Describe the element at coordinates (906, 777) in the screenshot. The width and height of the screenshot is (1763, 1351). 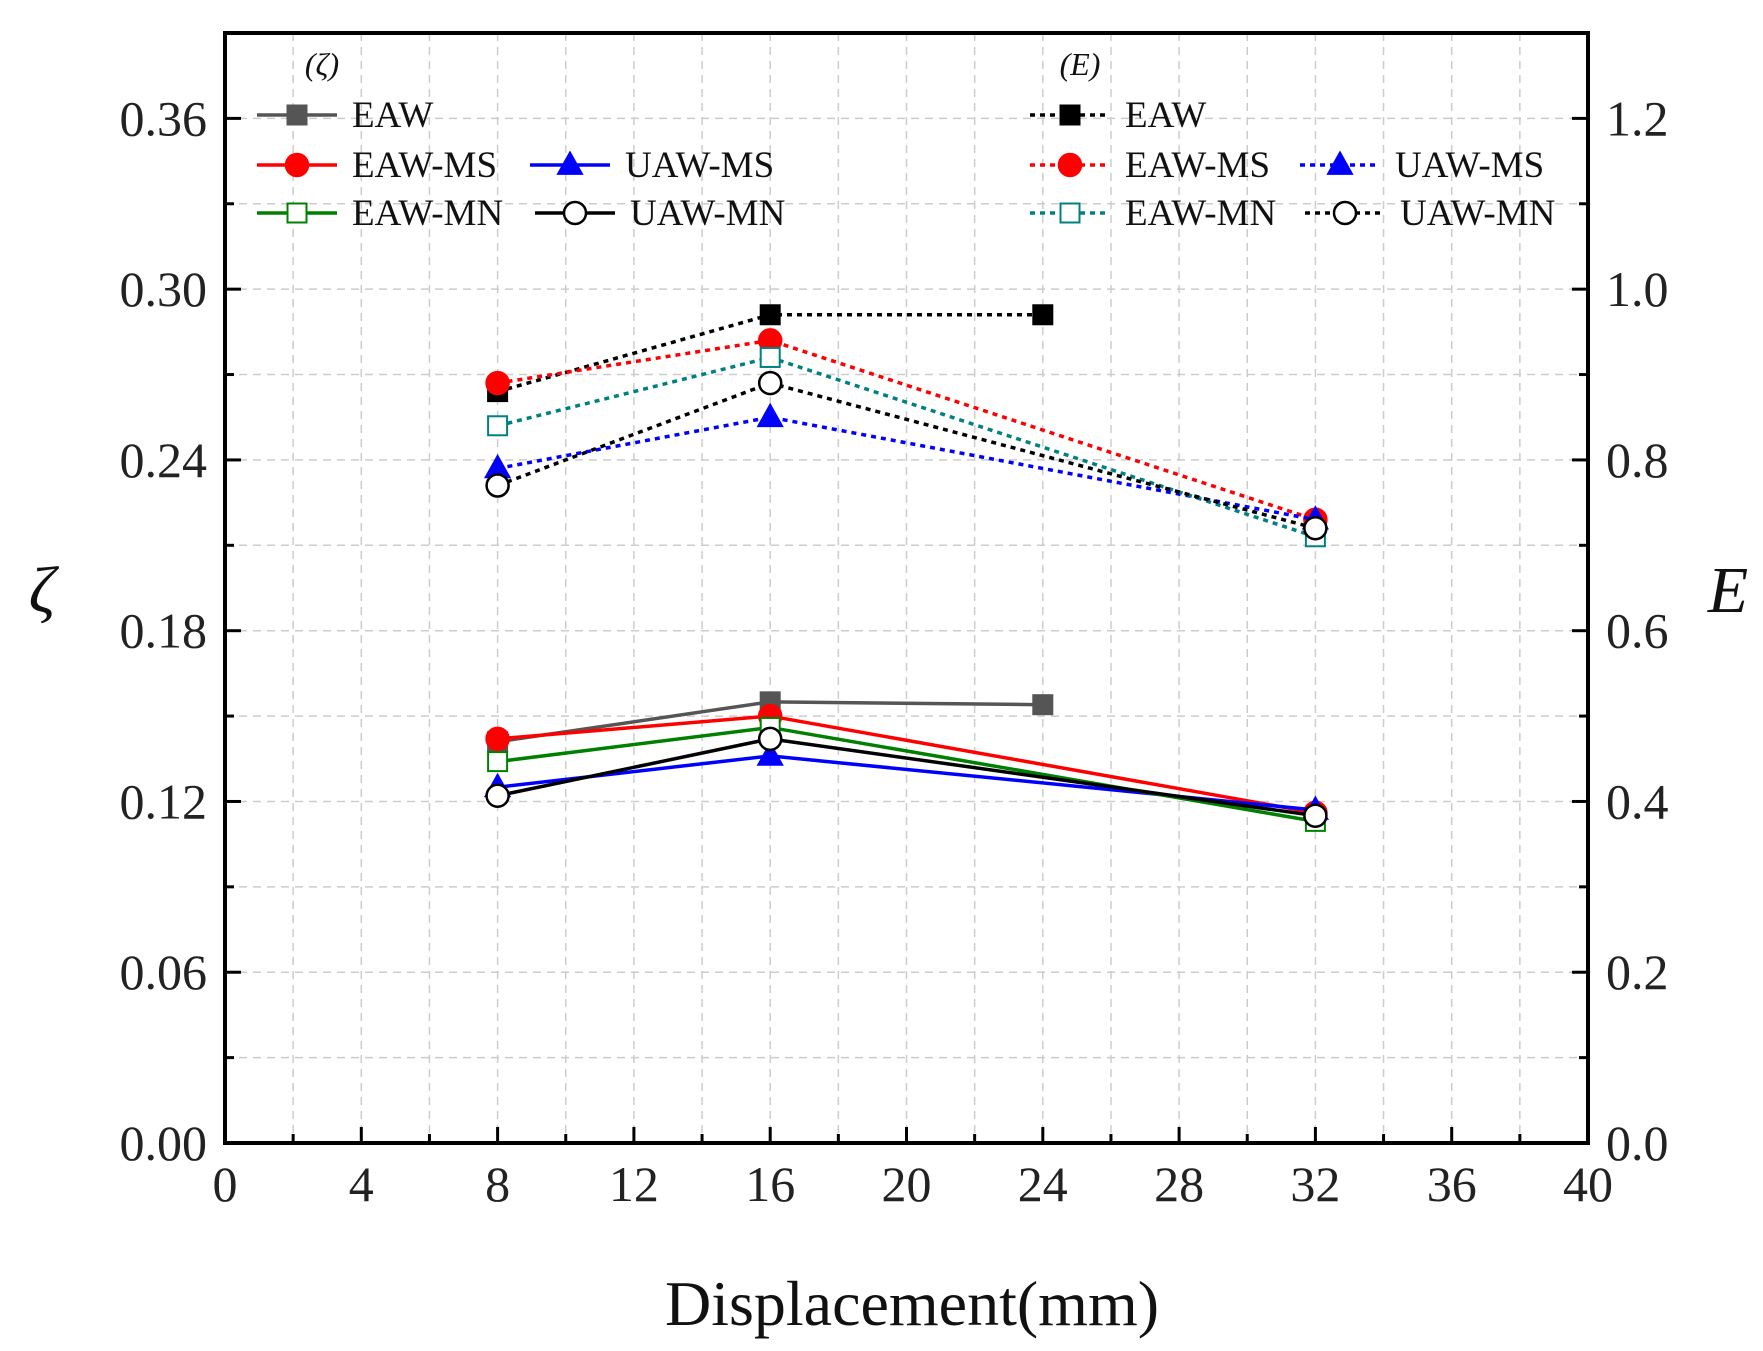
I see `series-left-uaw-mn` at that location.